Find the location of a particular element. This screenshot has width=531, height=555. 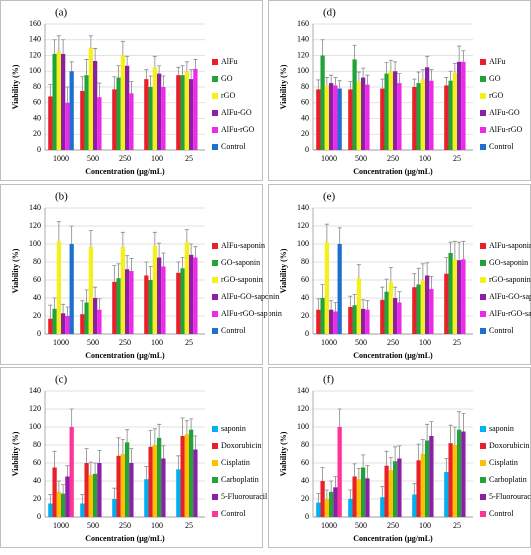

y-tick-label: 100 is located at coordinates (303, 243).